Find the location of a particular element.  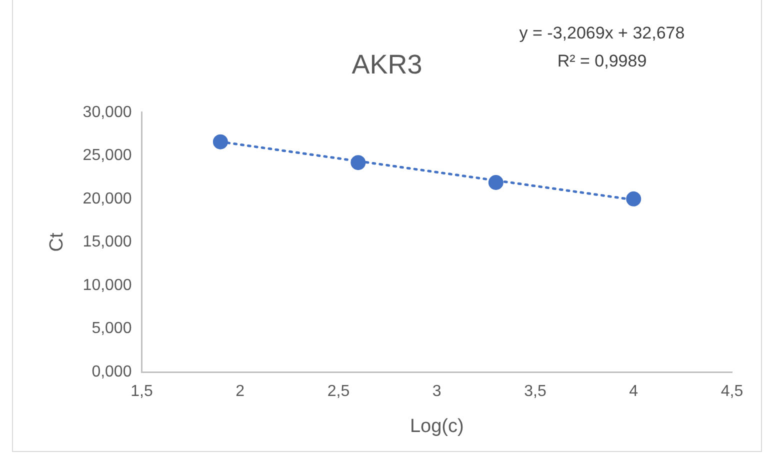

y-tick-label: 20,000 is located at coordinates (107, 199).